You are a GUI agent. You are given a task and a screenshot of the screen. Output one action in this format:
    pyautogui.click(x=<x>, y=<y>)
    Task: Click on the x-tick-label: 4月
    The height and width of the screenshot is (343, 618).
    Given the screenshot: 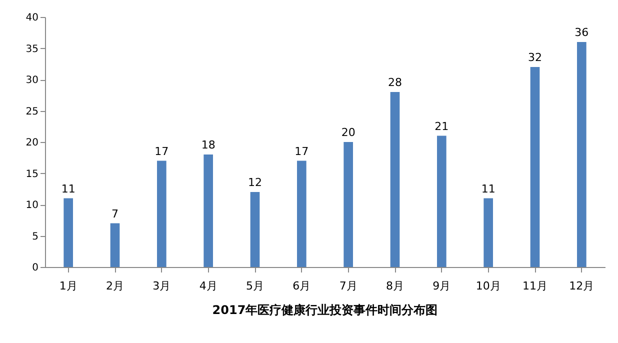 What is the action you would take?
    pyautogui.click(x=208, y=286)
    